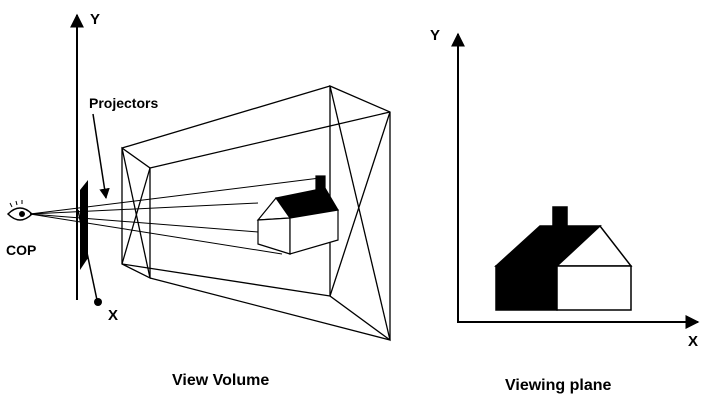 The width and height of the screenshot is (715, 409). What do you see at coordinates (297, 215) in the screenshot?
I see `house-3d` at bounding box center [297, 215].